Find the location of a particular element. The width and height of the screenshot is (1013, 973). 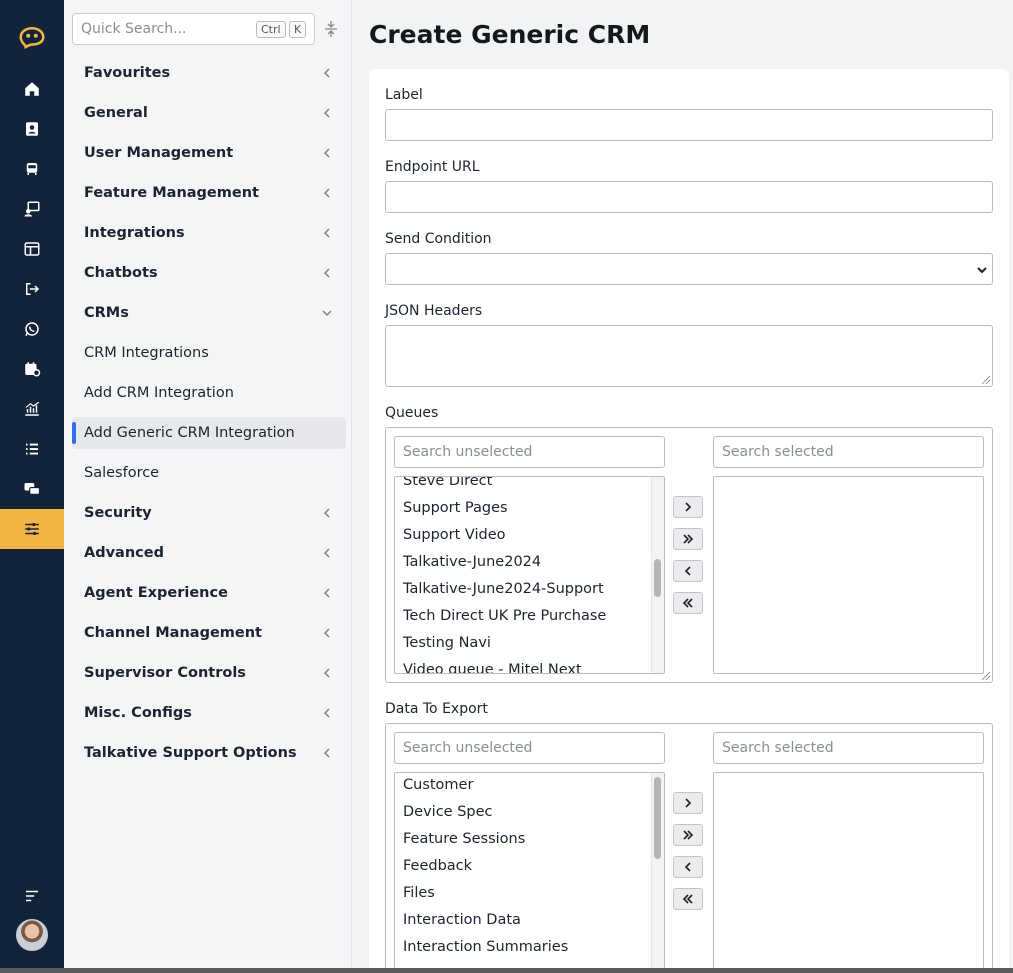

list-option: Interaction Summaries is located at coordinates (486, 947).